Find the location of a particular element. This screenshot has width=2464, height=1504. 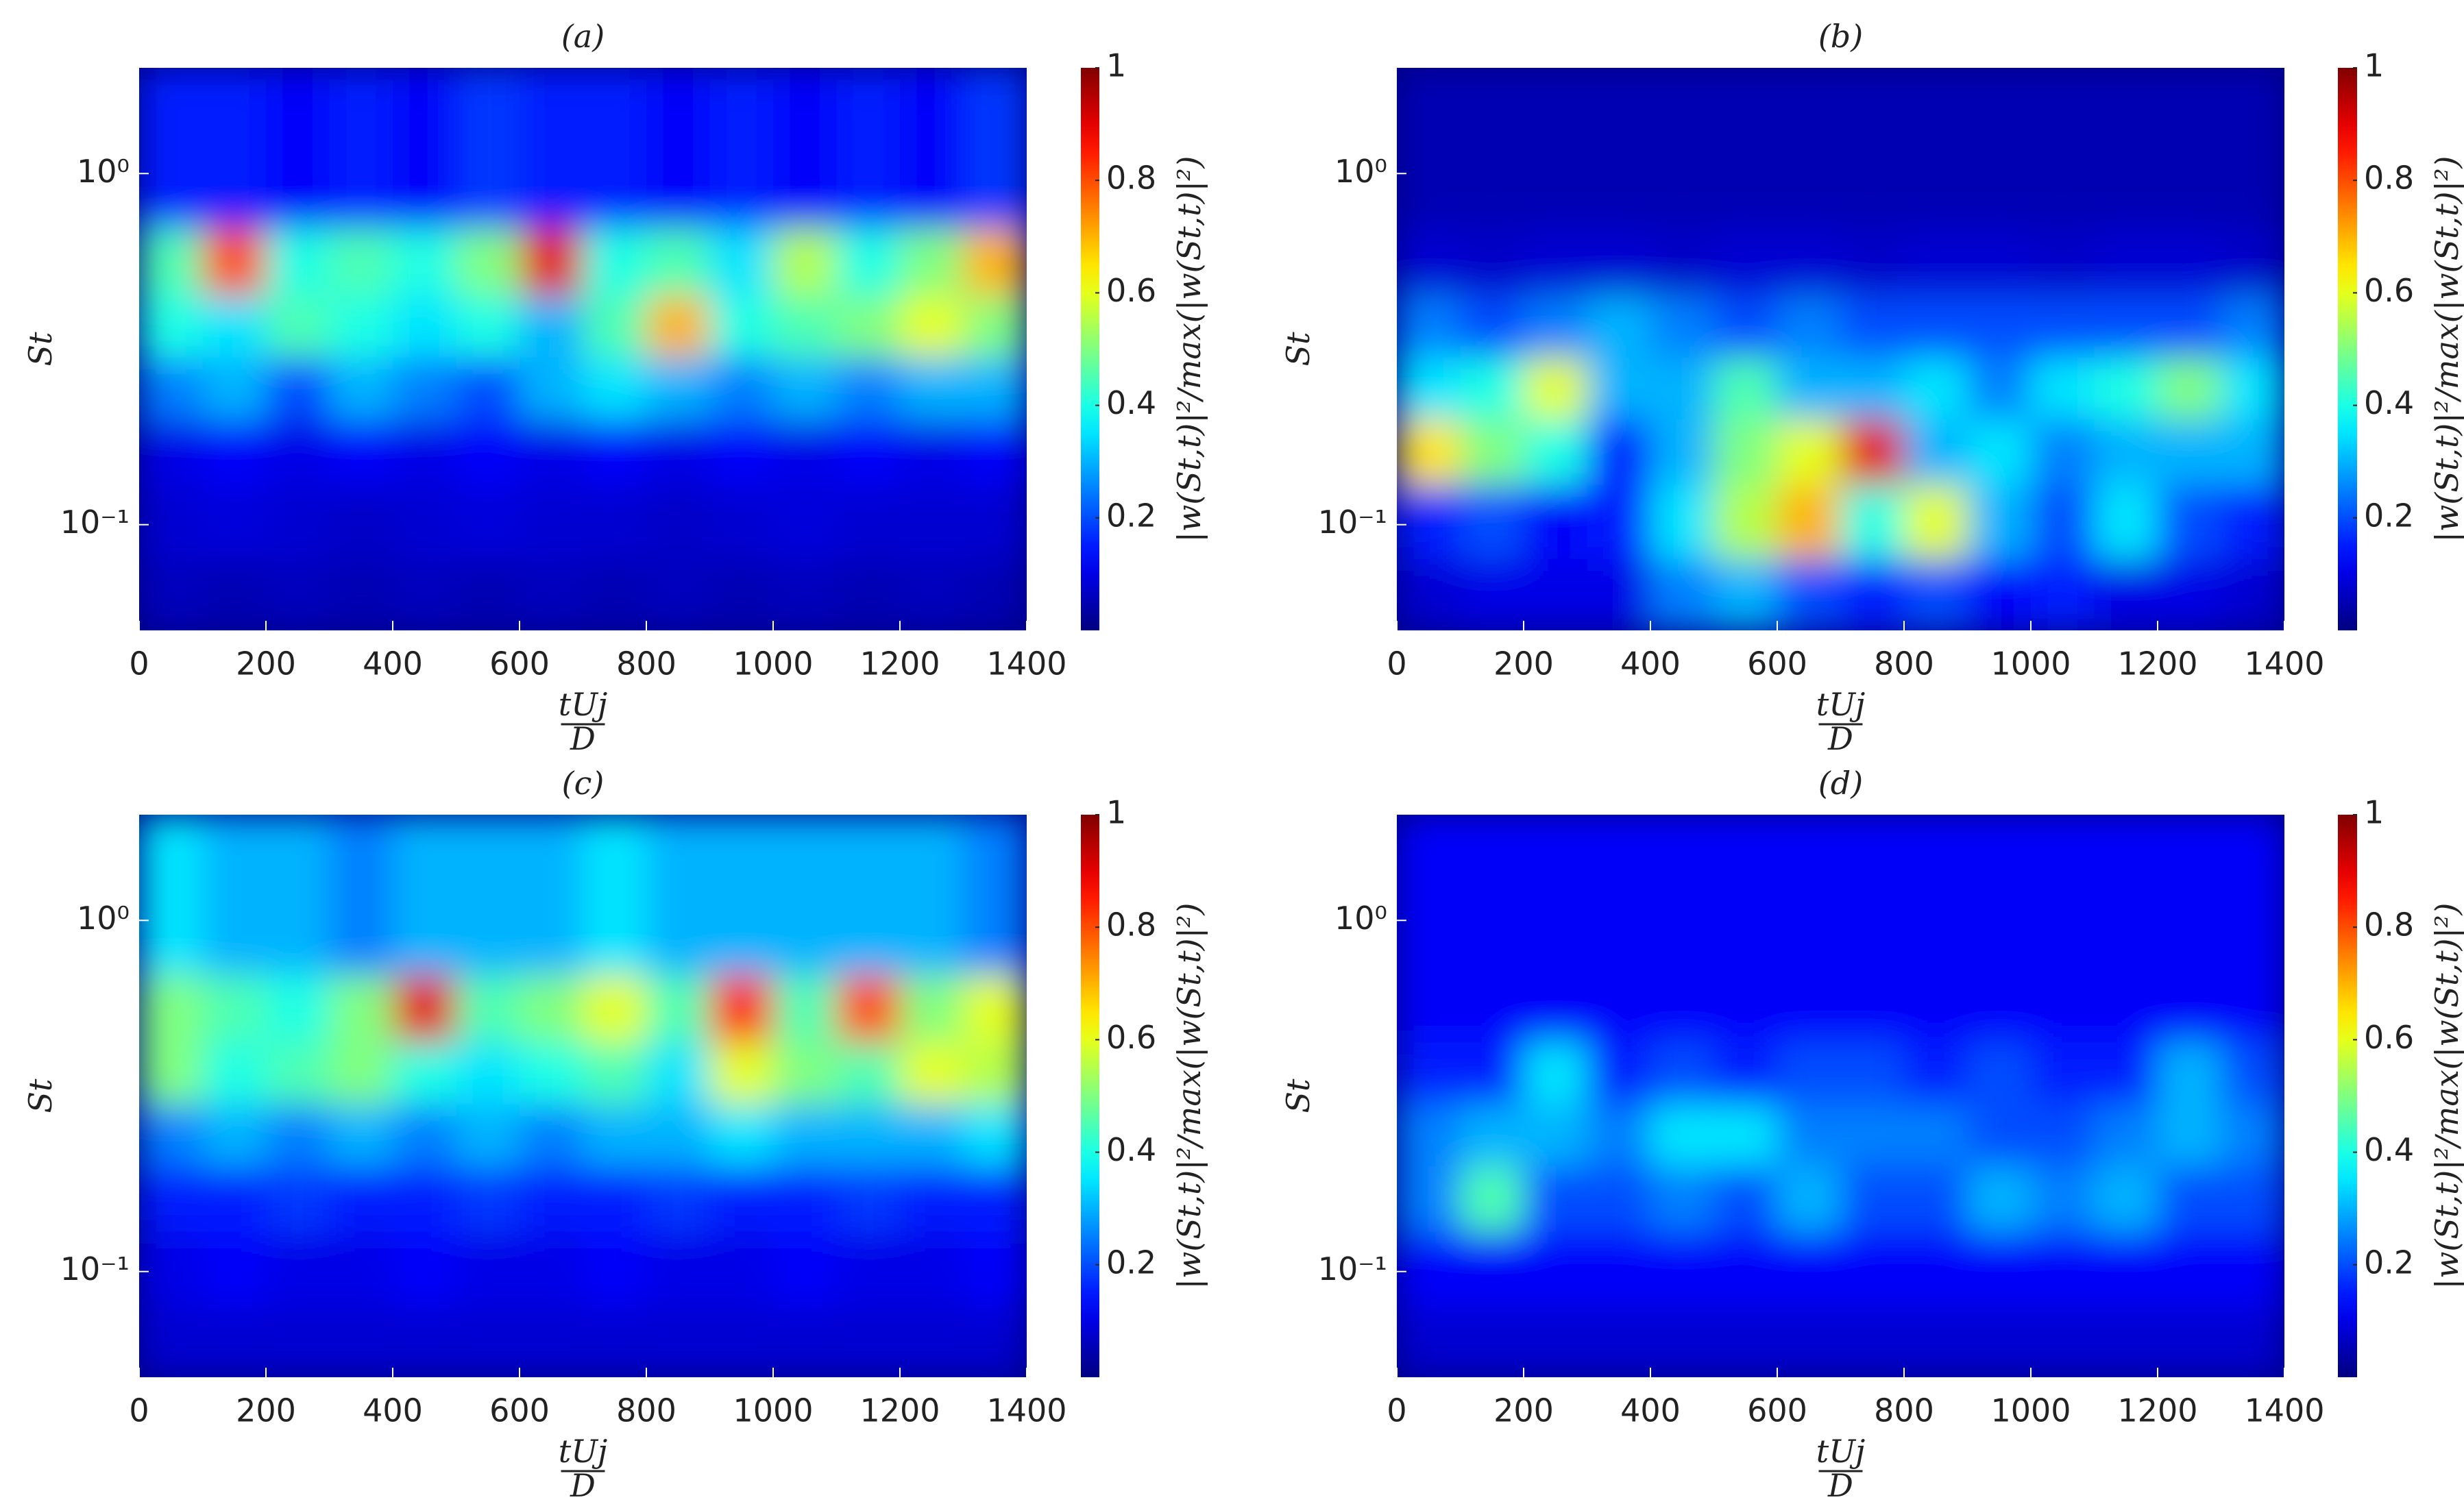

heatmap-area is located at coordinates (583, 349).